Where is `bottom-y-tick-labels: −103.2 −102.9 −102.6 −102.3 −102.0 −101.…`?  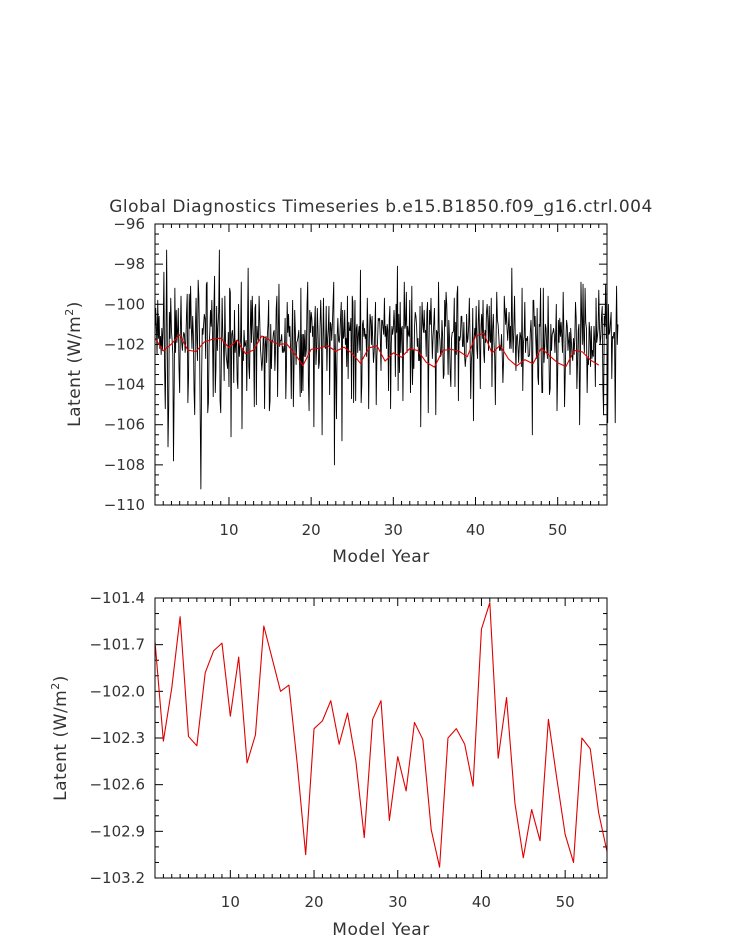 bottom-y-tick-labels: −103.2 −102.9 −102.6 −102.3 −102.0 −101.… is located at coordinates (117, 738).